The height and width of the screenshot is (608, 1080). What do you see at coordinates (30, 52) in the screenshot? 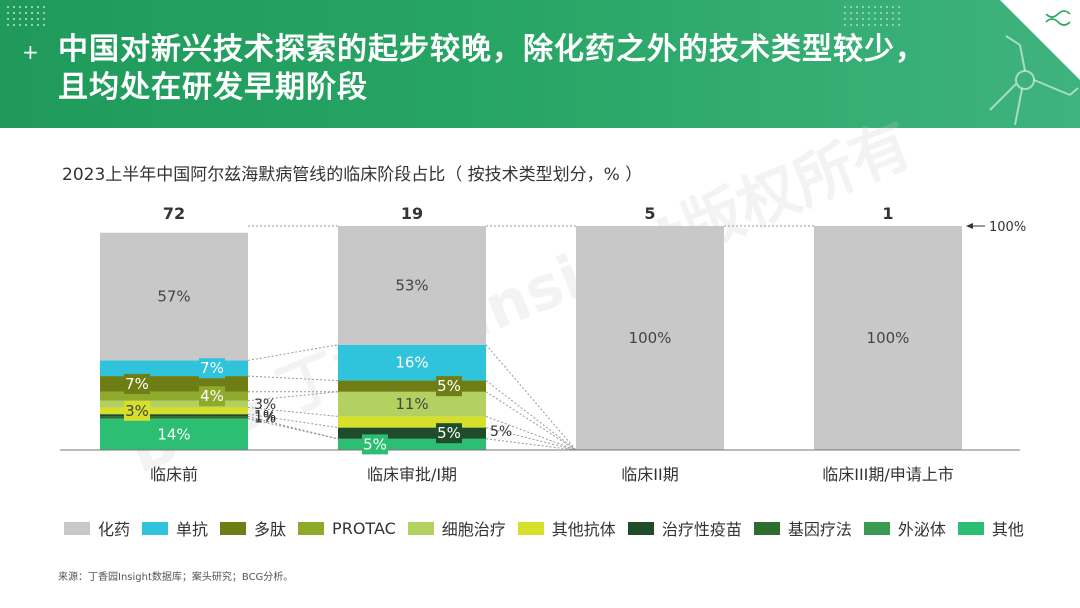
I see `plus-icon: +` at bounding box center [30, 52].